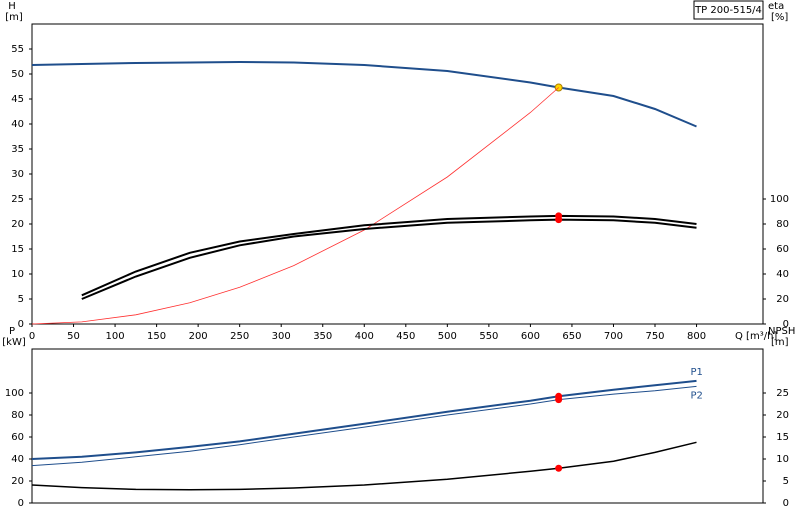 The width and height of the screenshot is (800, 520). I want to click on x-tick-label: 400, so click(364, 336).